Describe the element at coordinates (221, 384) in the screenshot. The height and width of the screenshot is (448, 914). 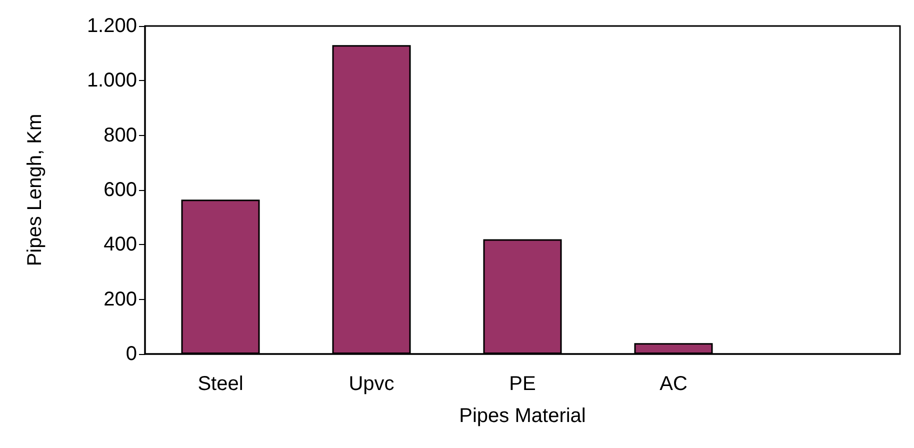
I see `x-tick-label: Steel` at that location.